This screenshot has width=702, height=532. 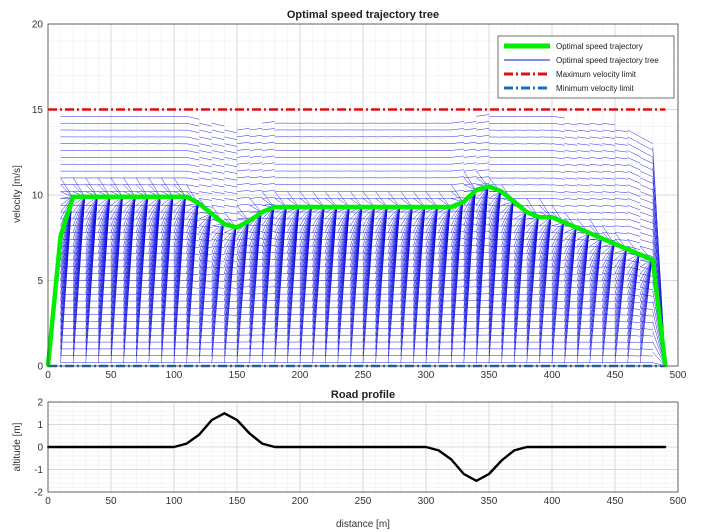 What do you see at coordinates (607, 60) in the screenshot?
I see `legend-label-tree: Optimal speed trajectory tree` at bounding box center [607, 60].